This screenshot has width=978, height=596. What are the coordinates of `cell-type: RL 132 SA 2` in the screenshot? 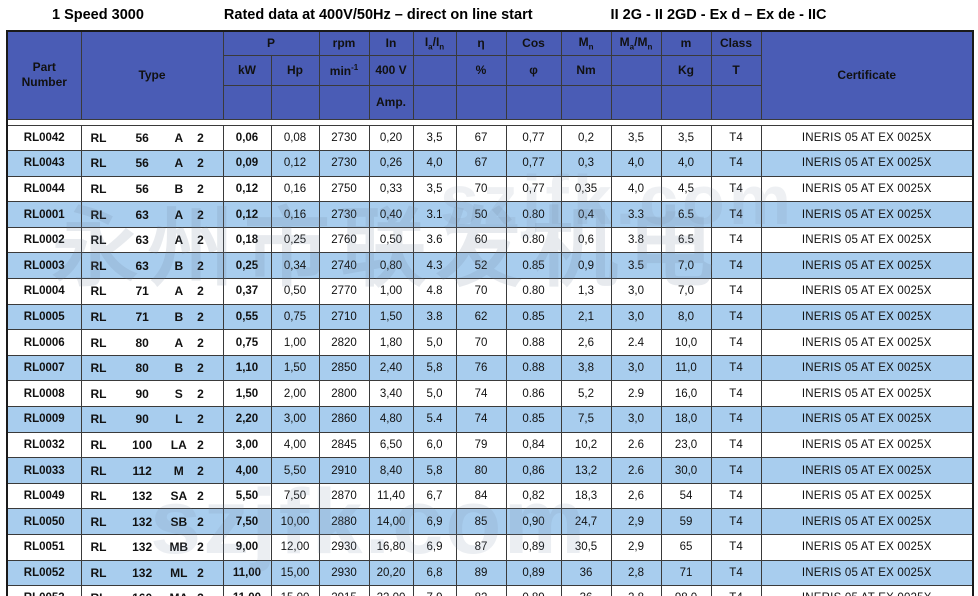 It's located at (152, 496).